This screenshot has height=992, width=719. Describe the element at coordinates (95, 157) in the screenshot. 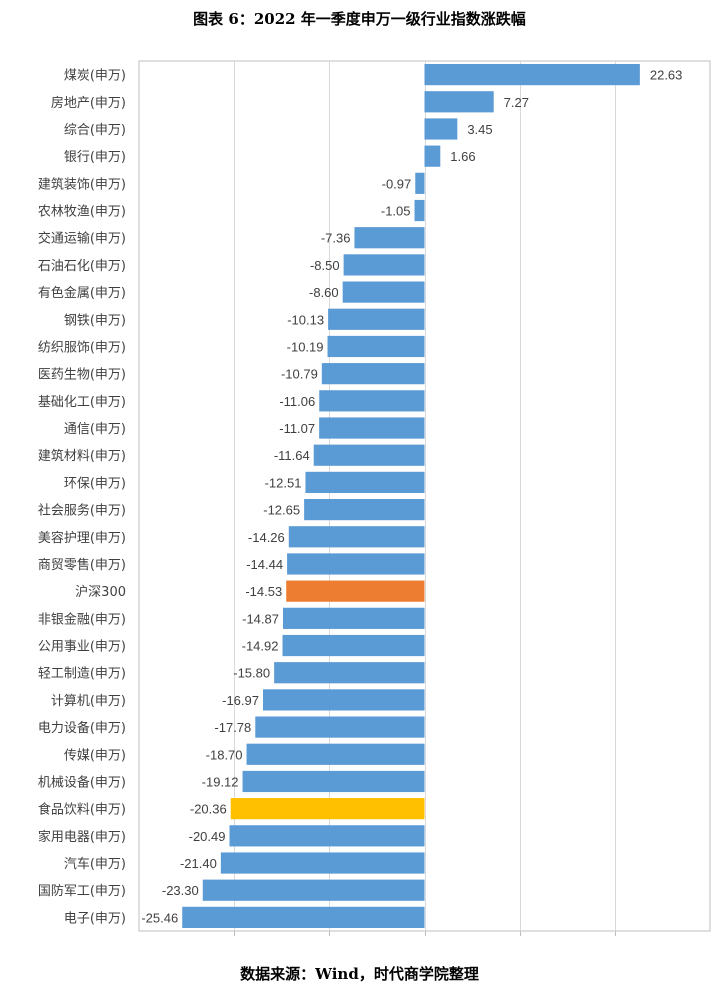

I see `category-label: 银行(申万)` at that location.